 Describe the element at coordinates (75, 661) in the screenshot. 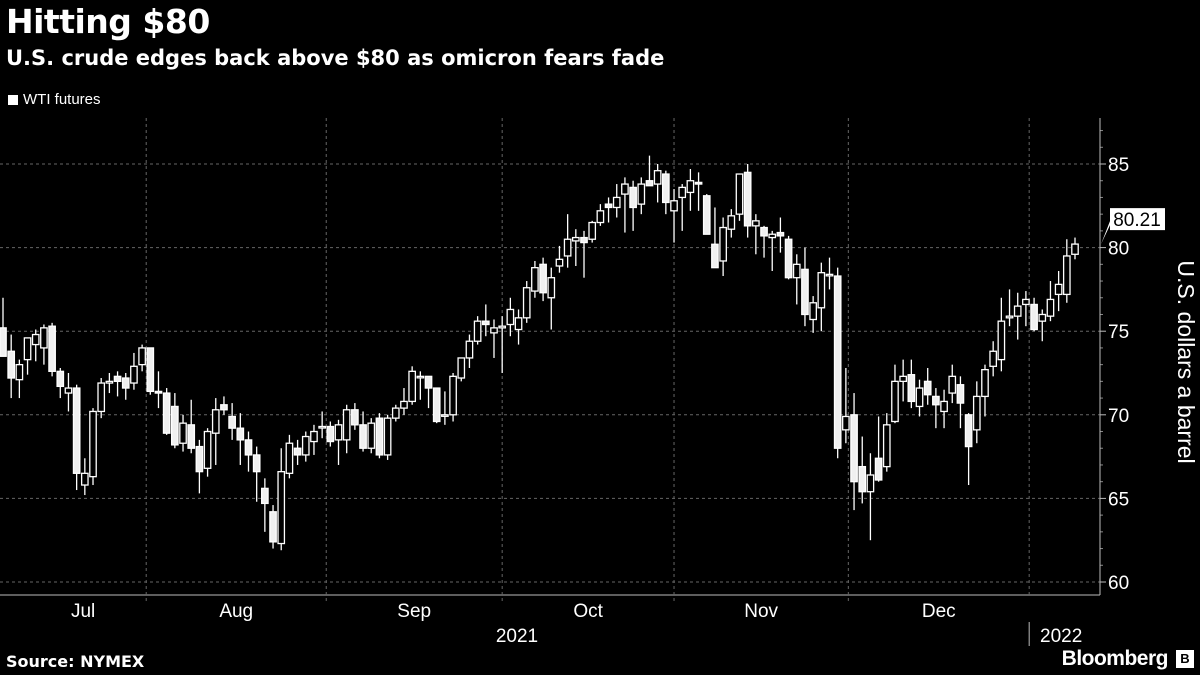

I see `source-note: Source: NYMEX` at that location.